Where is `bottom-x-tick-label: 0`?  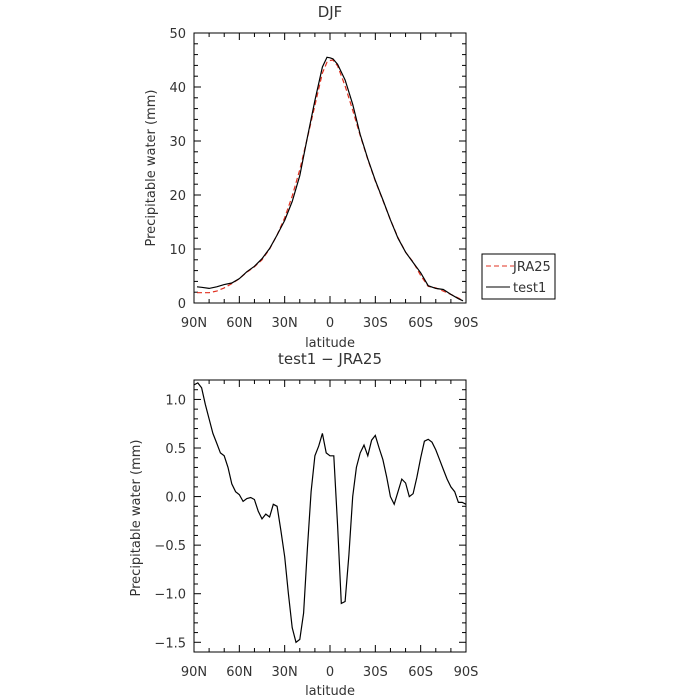 bottom-x-tick-label: 0 is located at coordinates (330, 672).